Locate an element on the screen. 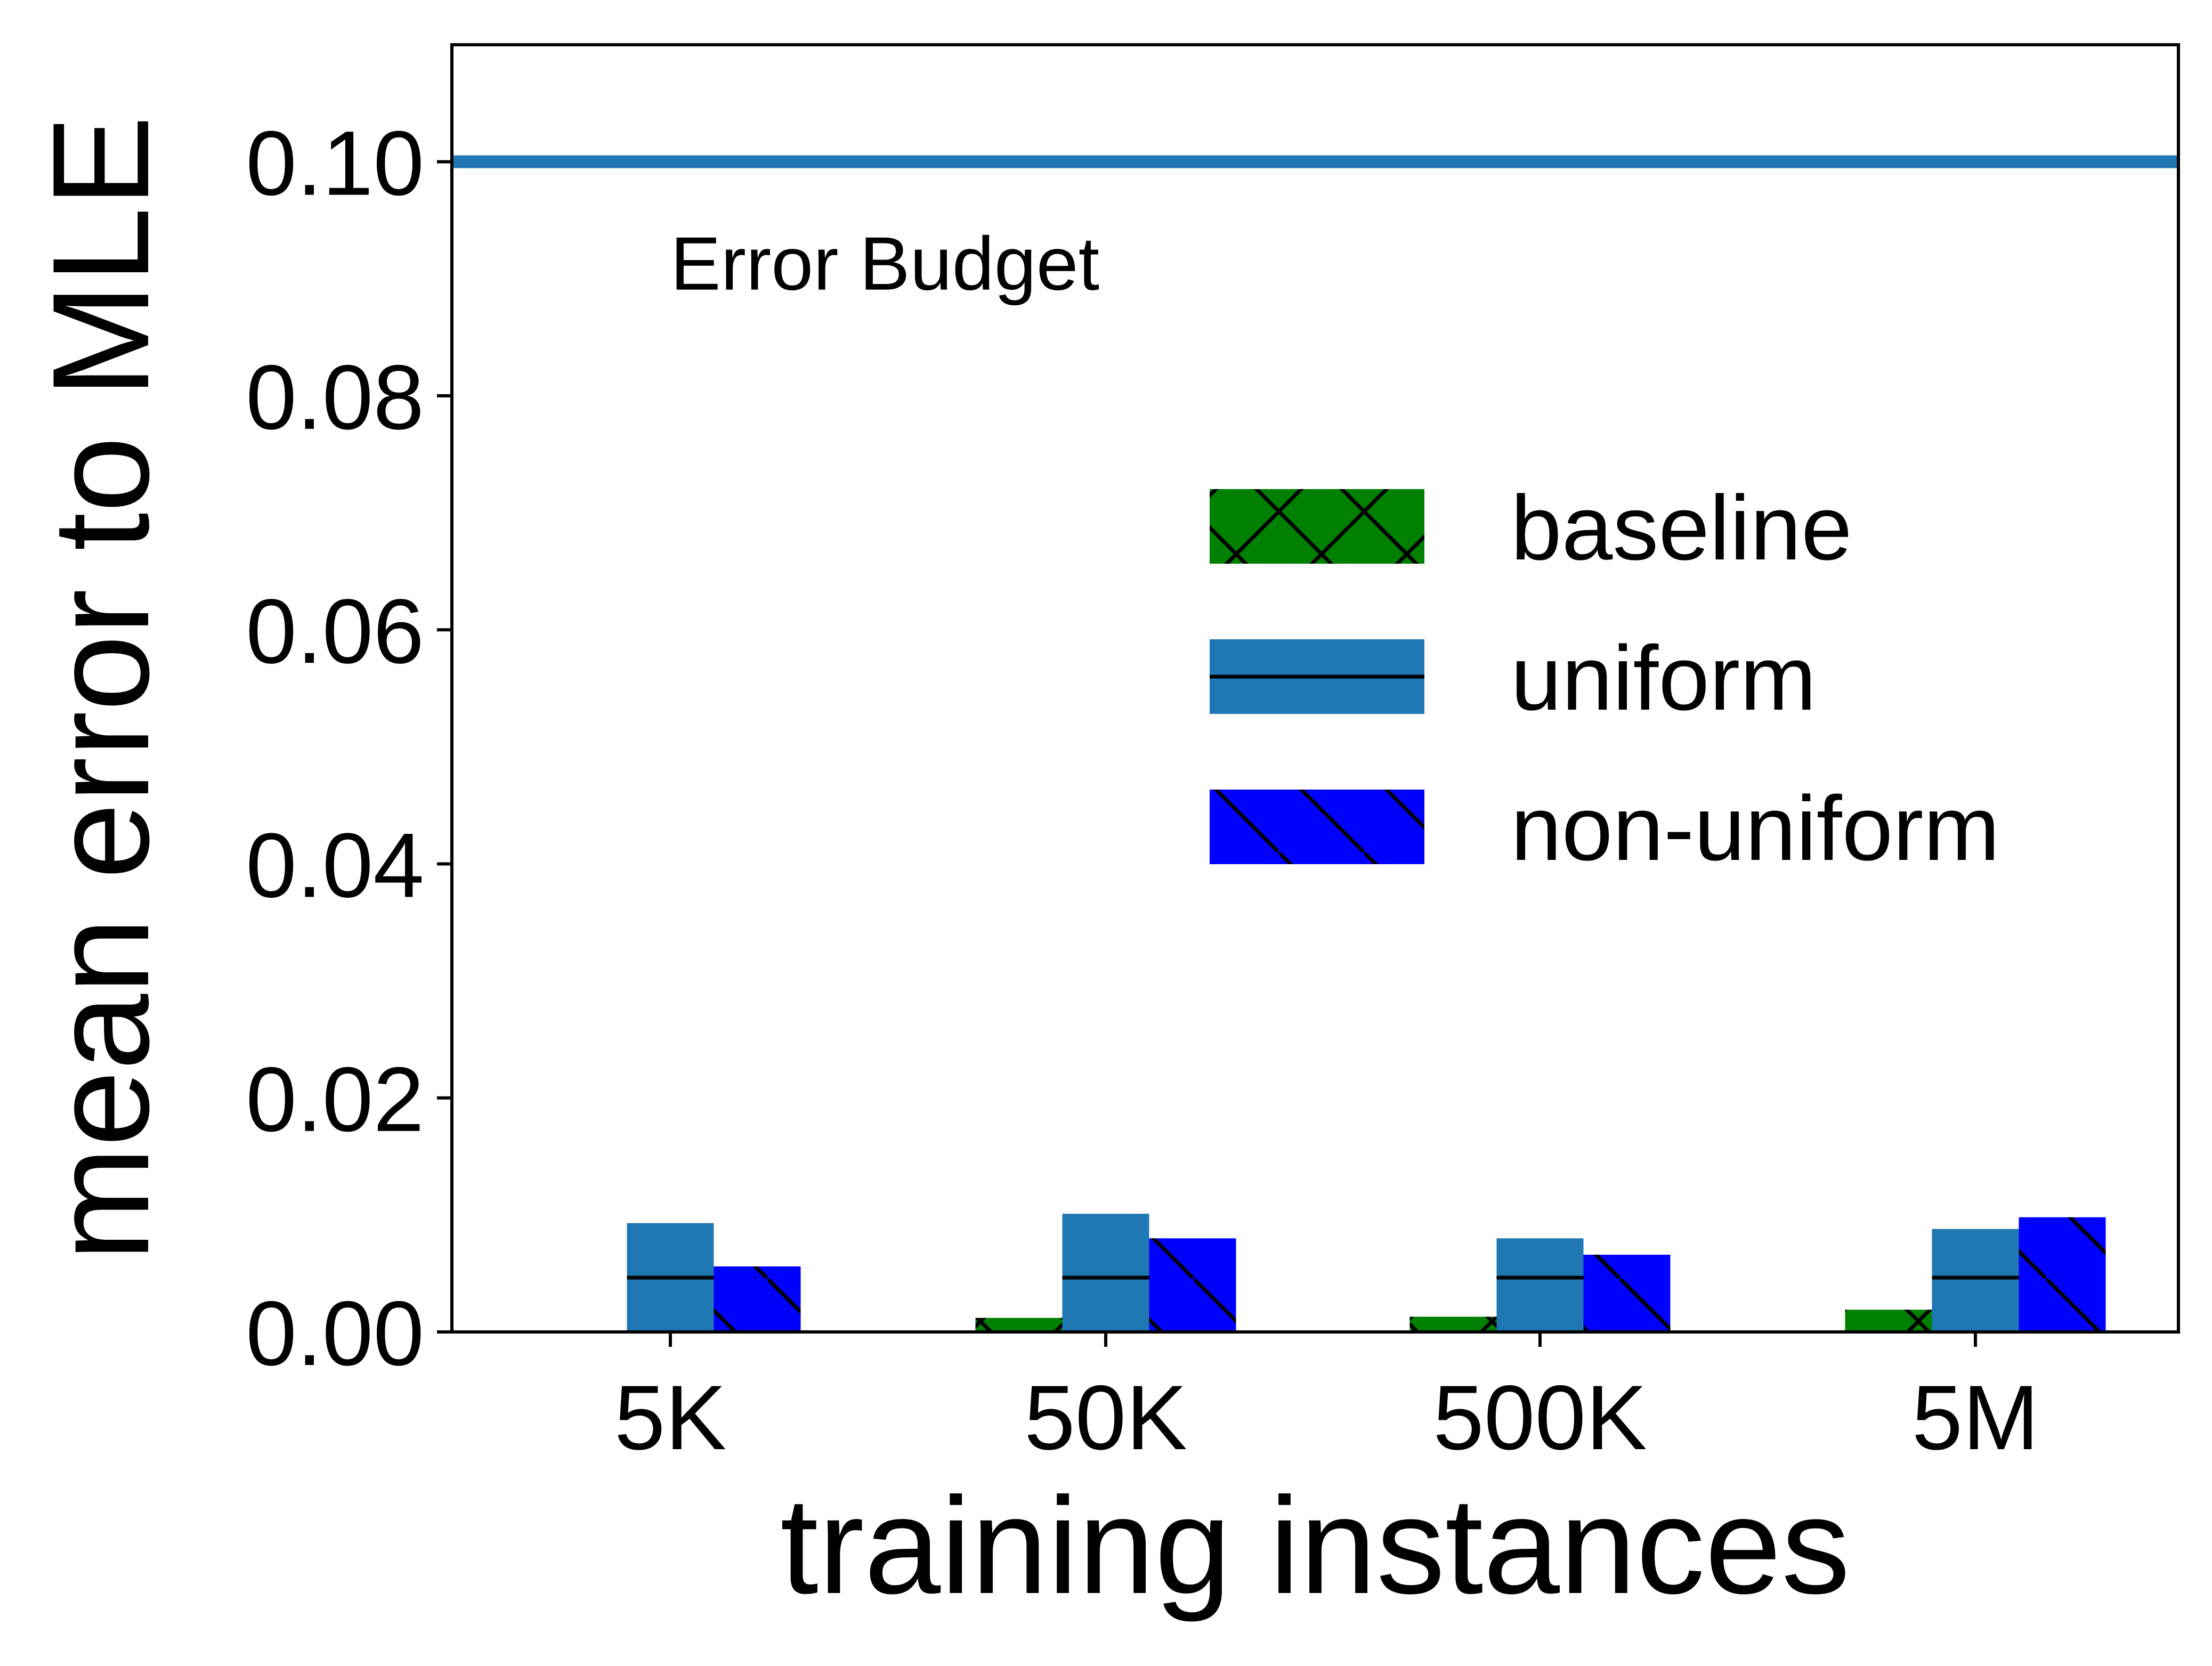 Image resolution: width=2212 pixels, height=1666 pixels. bar-hatch-uniform-5M is located at coordinates (1975, 1280).